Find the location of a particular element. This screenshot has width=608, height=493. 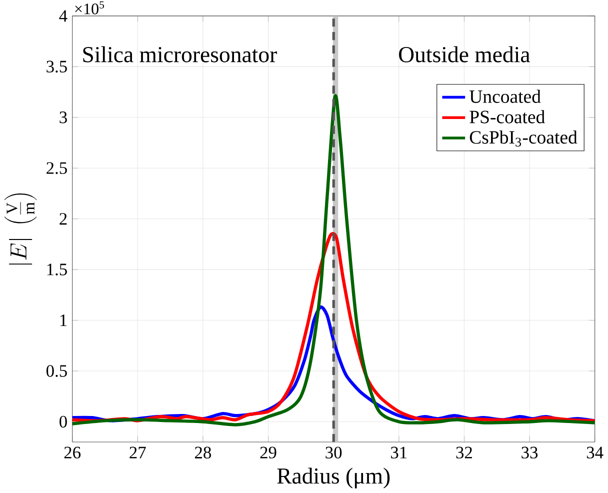

x-tick-label: 33 is located at coordinates (530, 452).